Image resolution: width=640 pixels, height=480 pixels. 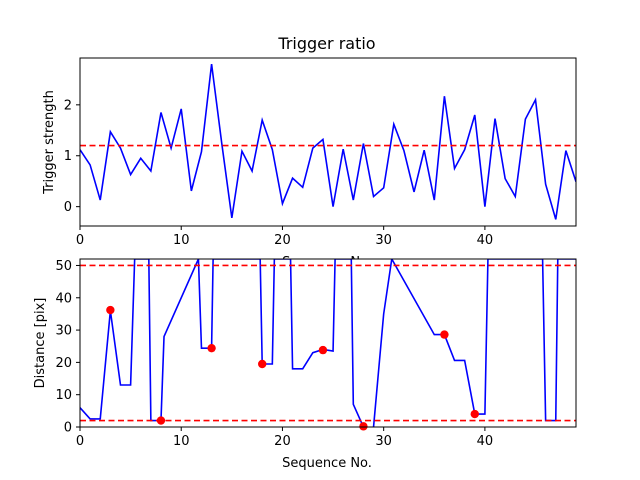 What do you see at coordinates (63, 266) in the screenshot?
I see `y-tick-label: 50` at bounding box center [63, 266].